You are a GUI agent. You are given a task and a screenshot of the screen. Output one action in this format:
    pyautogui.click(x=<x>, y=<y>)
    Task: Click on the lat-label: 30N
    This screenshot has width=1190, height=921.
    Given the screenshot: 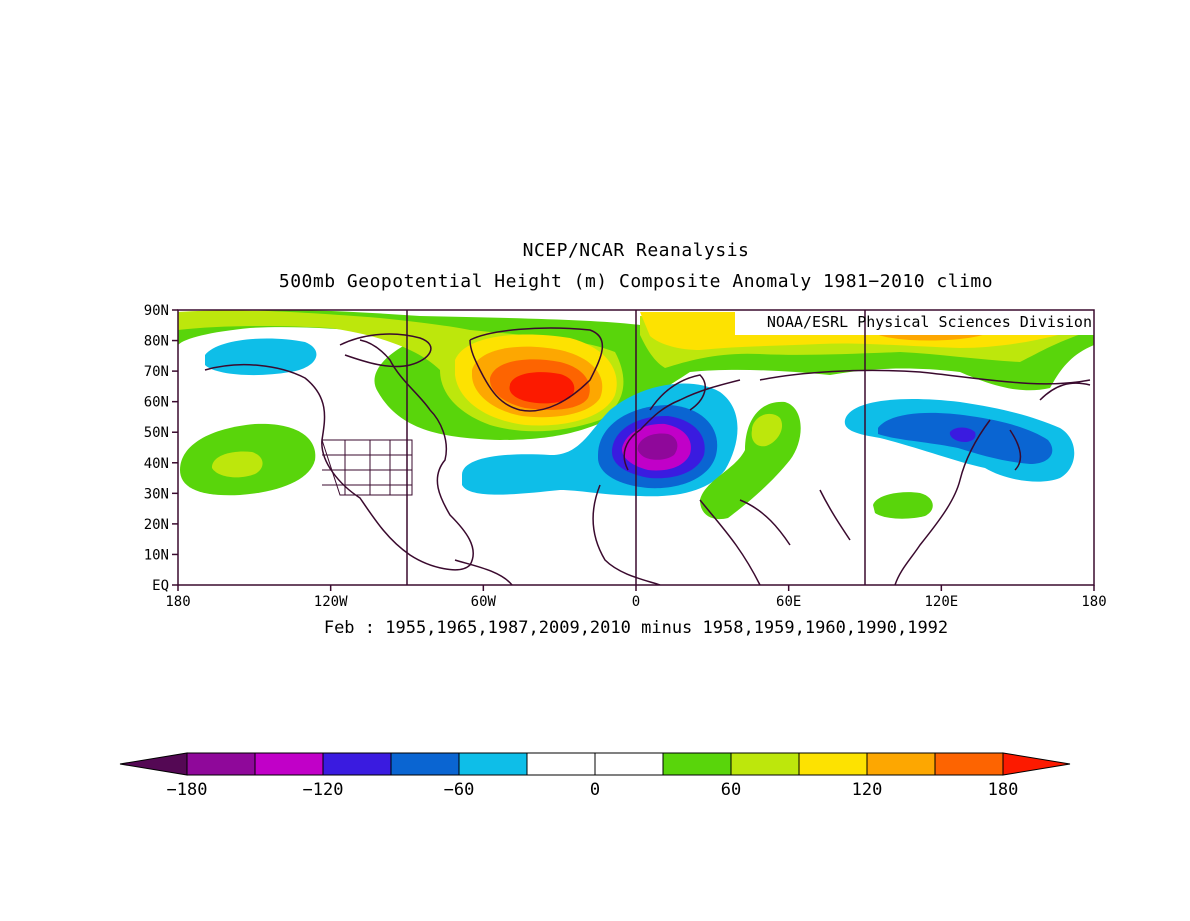 What is the action you would take?
    pyautogui.click(x=156, y=494)
    